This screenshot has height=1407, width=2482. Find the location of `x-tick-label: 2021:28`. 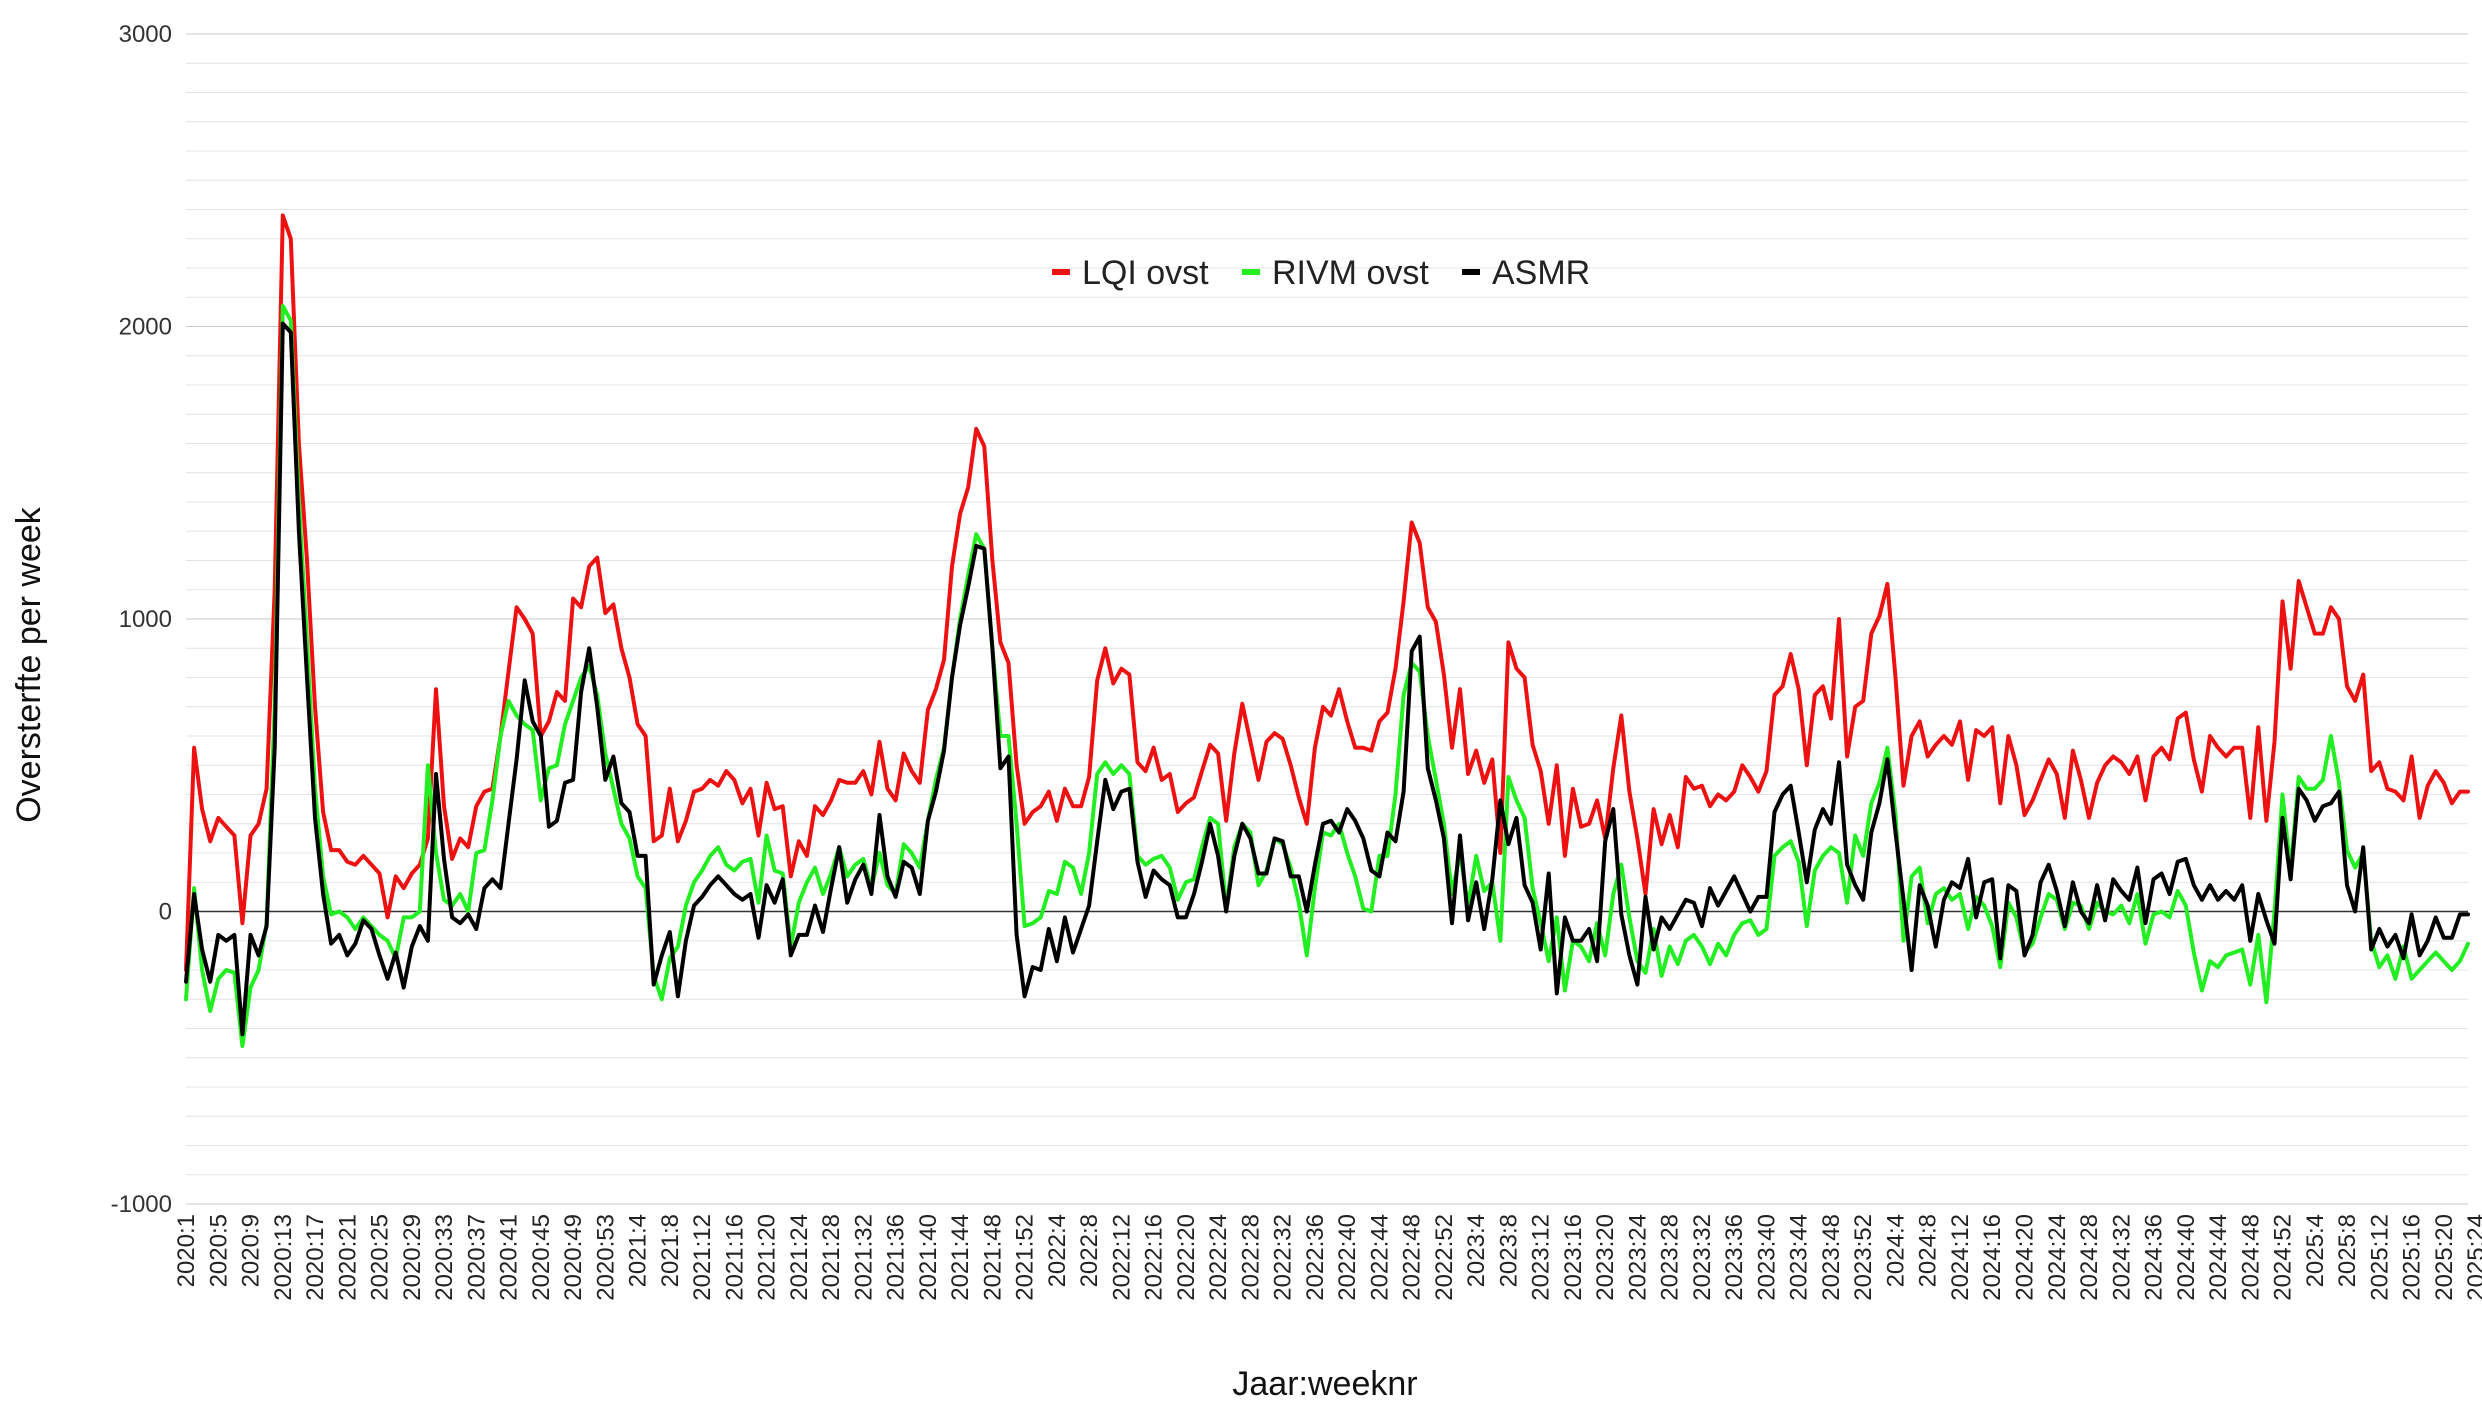

x-tick-label: 2021:28 is located at coordinates (831, 1257).